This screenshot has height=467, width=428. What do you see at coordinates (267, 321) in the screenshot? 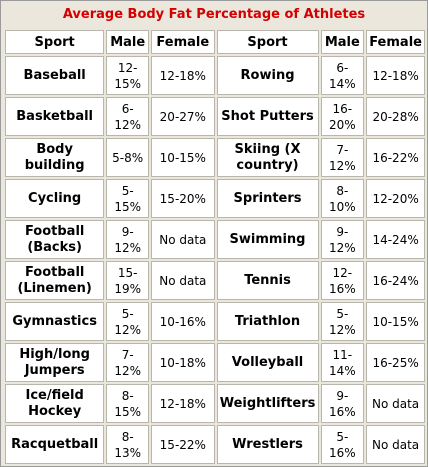
I see `sport-cell: Triathlon` at bounding box center [267, 321].